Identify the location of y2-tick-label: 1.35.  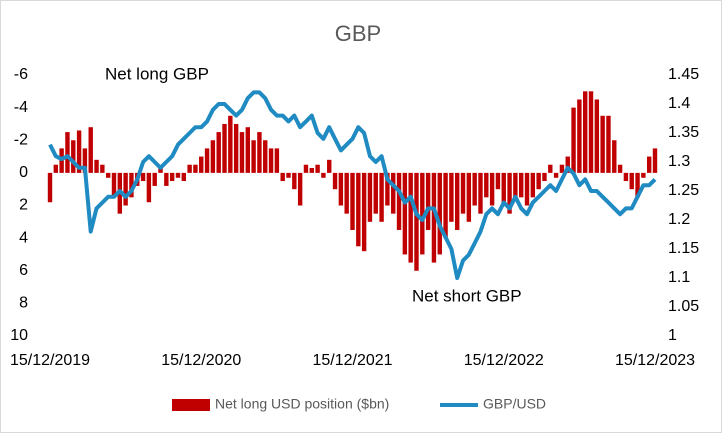
(683, 132).